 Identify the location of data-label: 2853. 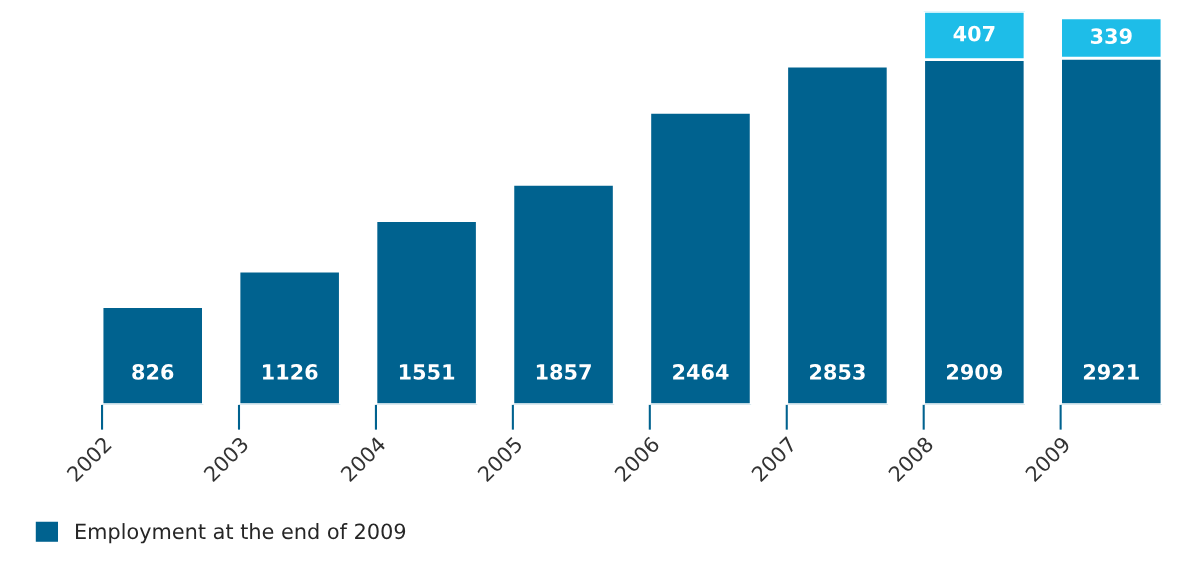
(837, 372).